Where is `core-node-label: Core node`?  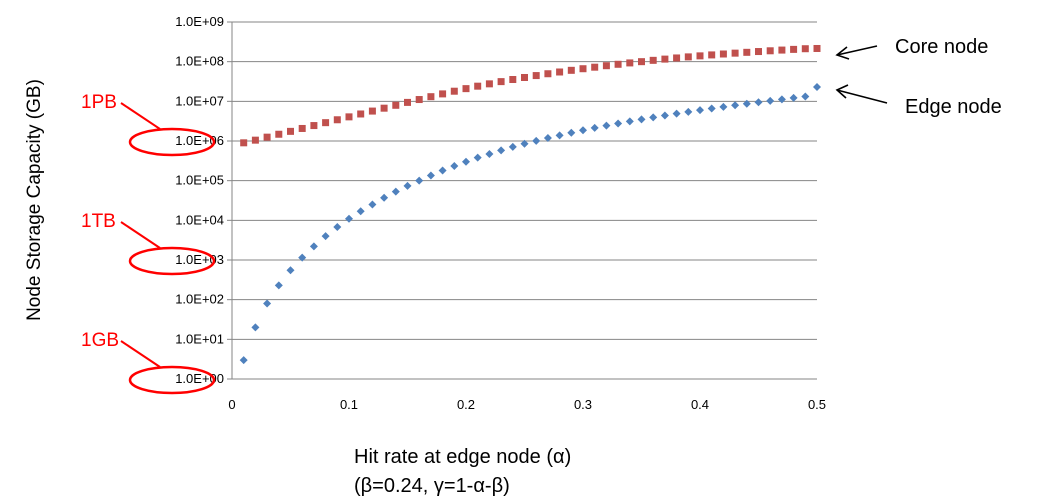 core-node-label: Core node is located at coordinates (941, 47).